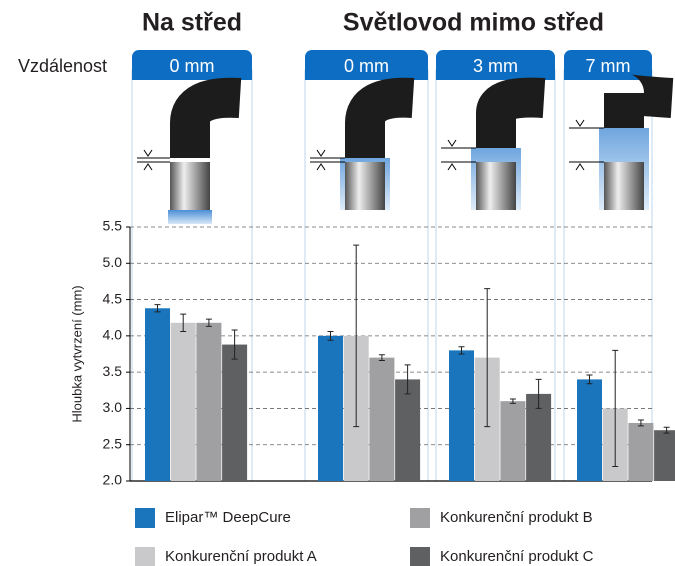 The image size is (675, 566). What do you see at coordinates (113, 298) in the screenshot?
I see `y-tick-label: 4.5` at bounding box center [113, 298].